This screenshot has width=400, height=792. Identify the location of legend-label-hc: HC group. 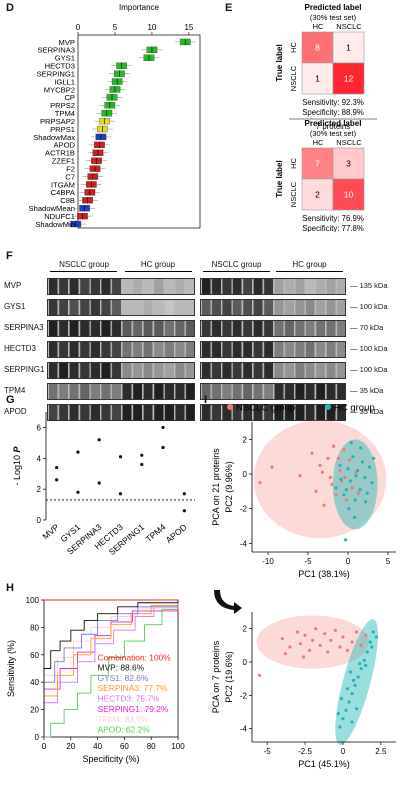
(354, 408).